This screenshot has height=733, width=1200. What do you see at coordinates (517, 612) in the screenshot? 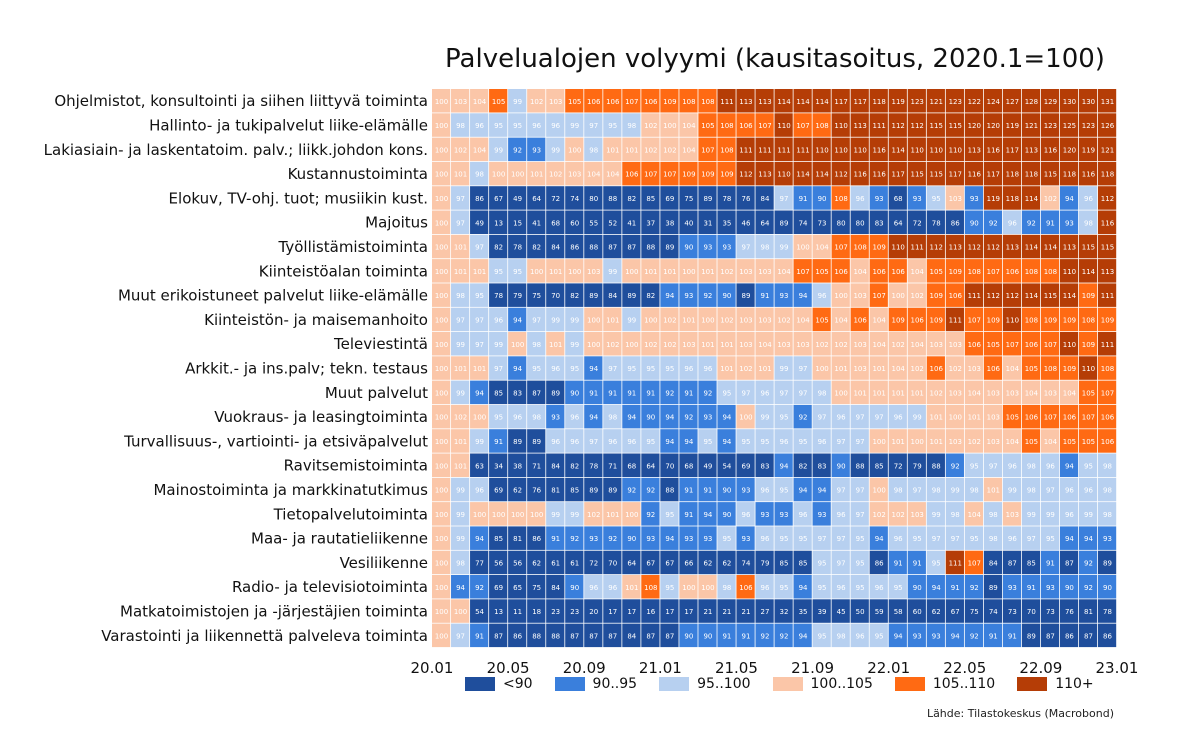
I see `cell-value-label: 11` at bounding box center [517, 612].